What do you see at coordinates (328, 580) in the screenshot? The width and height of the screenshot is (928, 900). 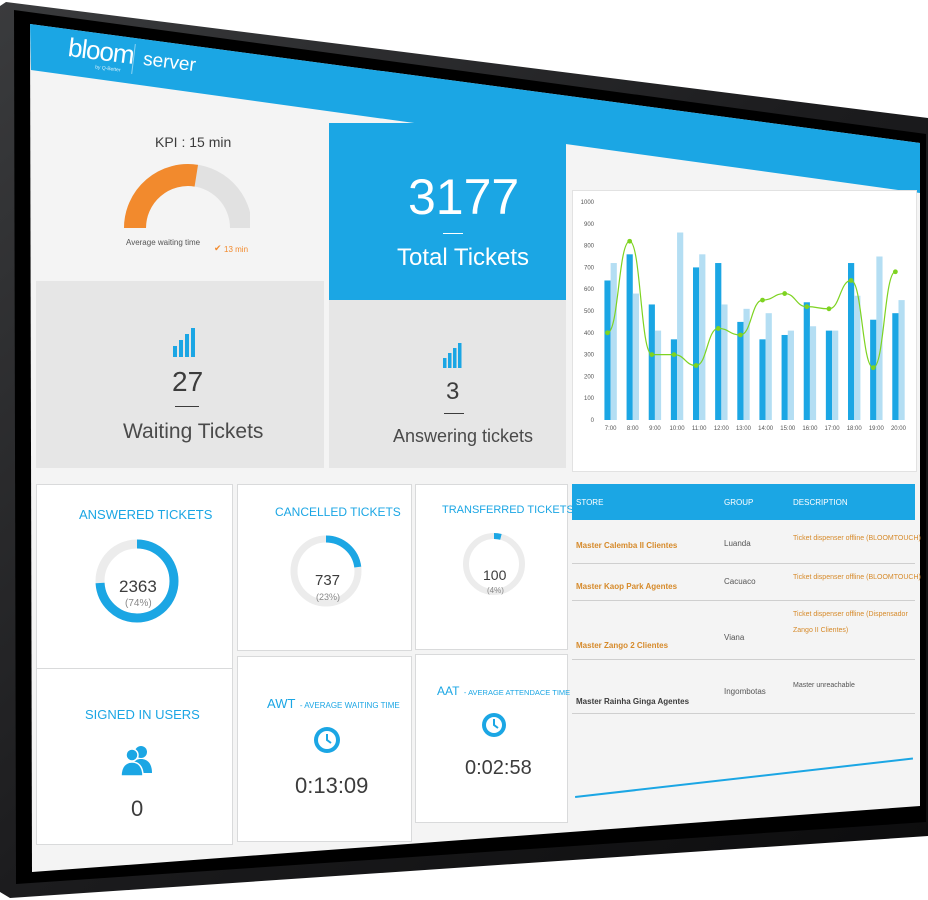 I see `cancelled-tickets-value: 737` at bounding box center [328, 580].